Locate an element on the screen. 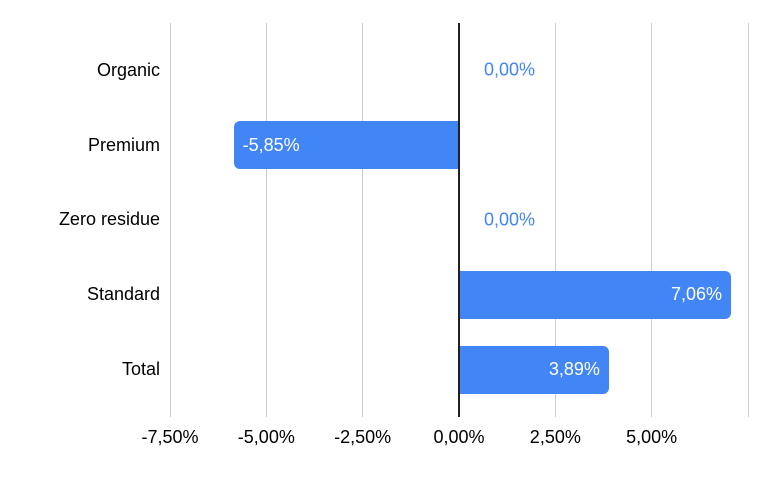 This screenshot has width=772, height=477. x-axis-tick-label: -7,50% is located at coordinates (170, 437).